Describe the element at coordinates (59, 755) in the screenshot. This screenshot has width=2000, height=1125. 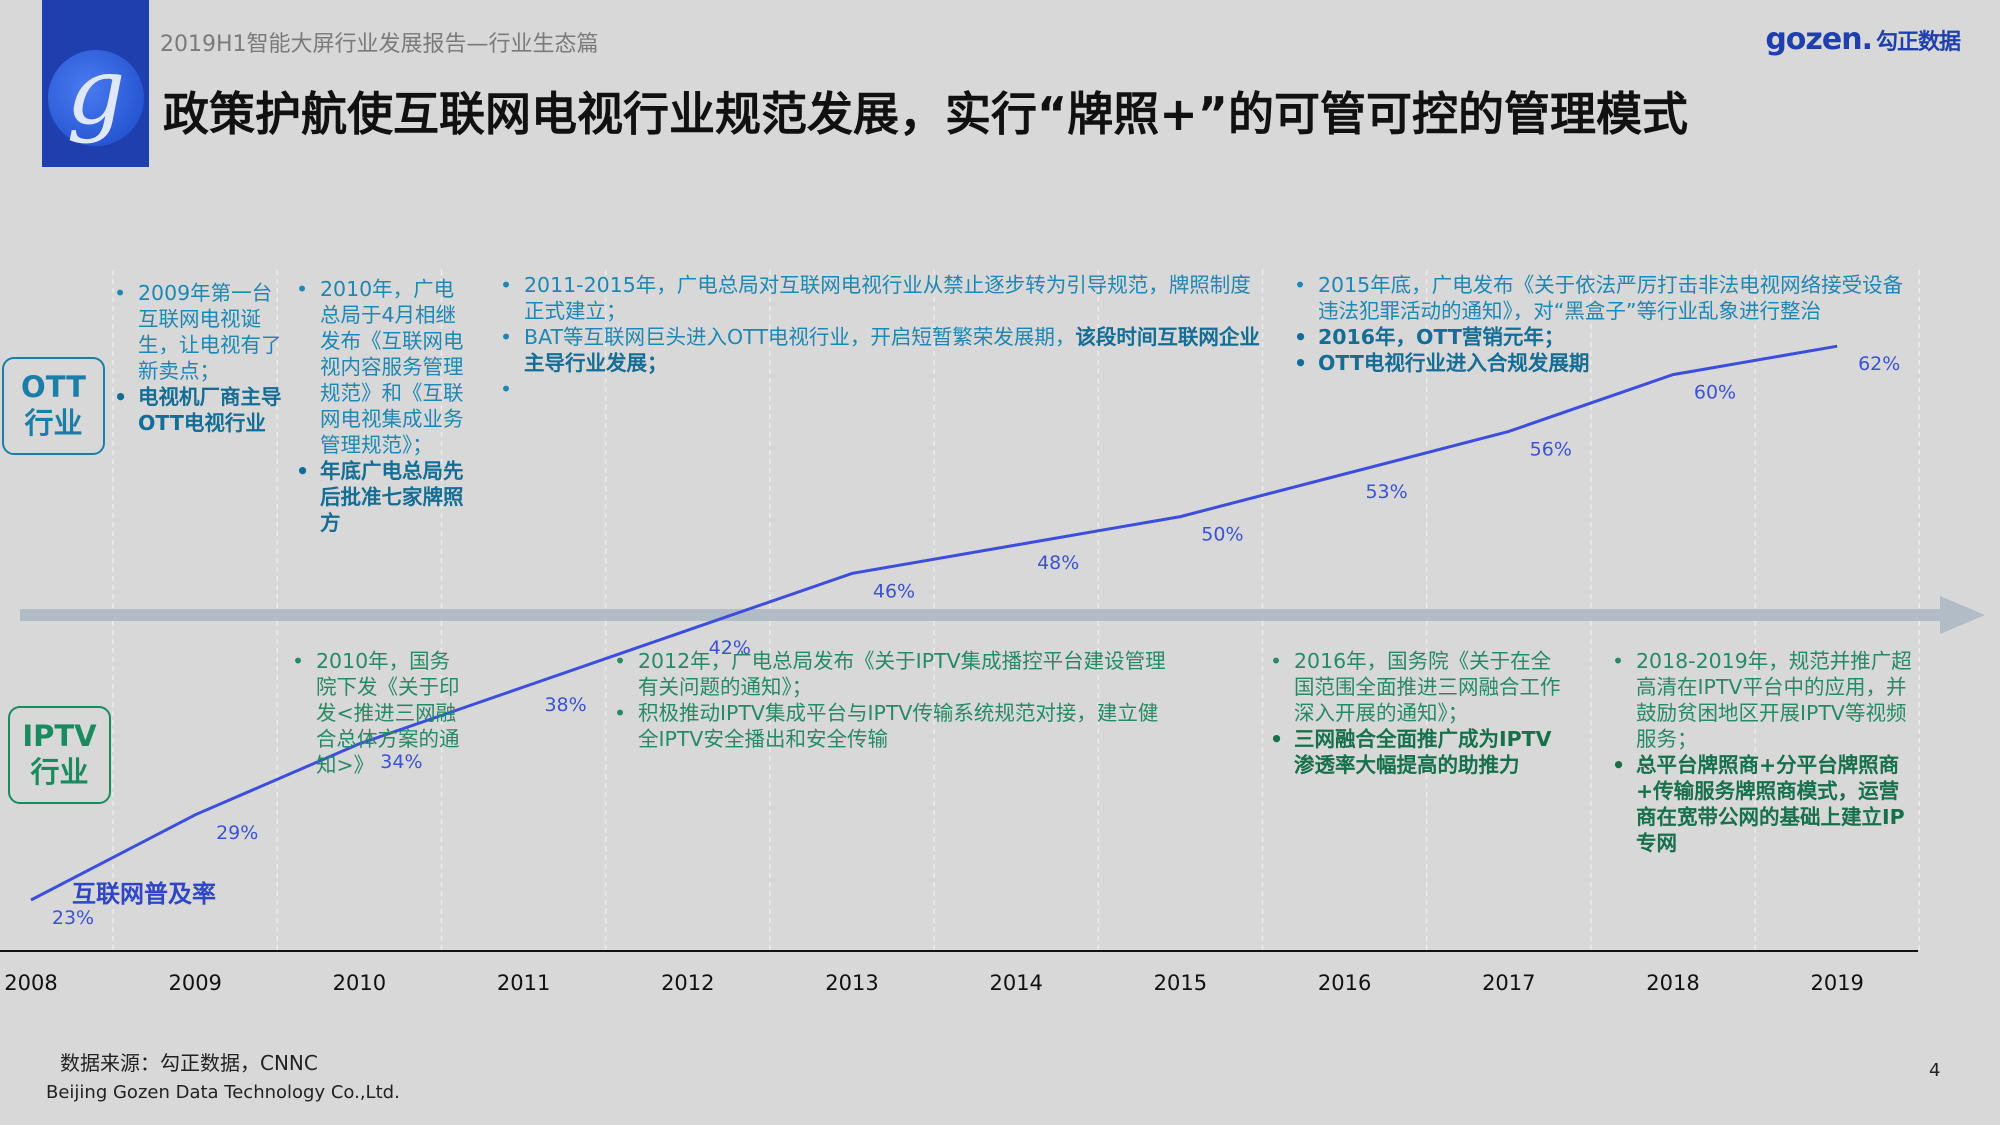
I see `iptv-industry-tag: IPTV 行业` at that location.